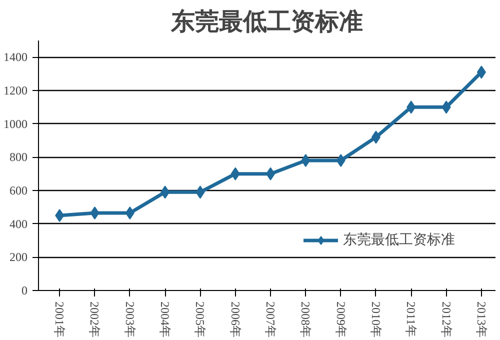 The width and height of the screenshot is (500, 340). Describe the element at coordinates (129, 320) in the screenshot. I see `x-tick-label: 2003年` at that location.